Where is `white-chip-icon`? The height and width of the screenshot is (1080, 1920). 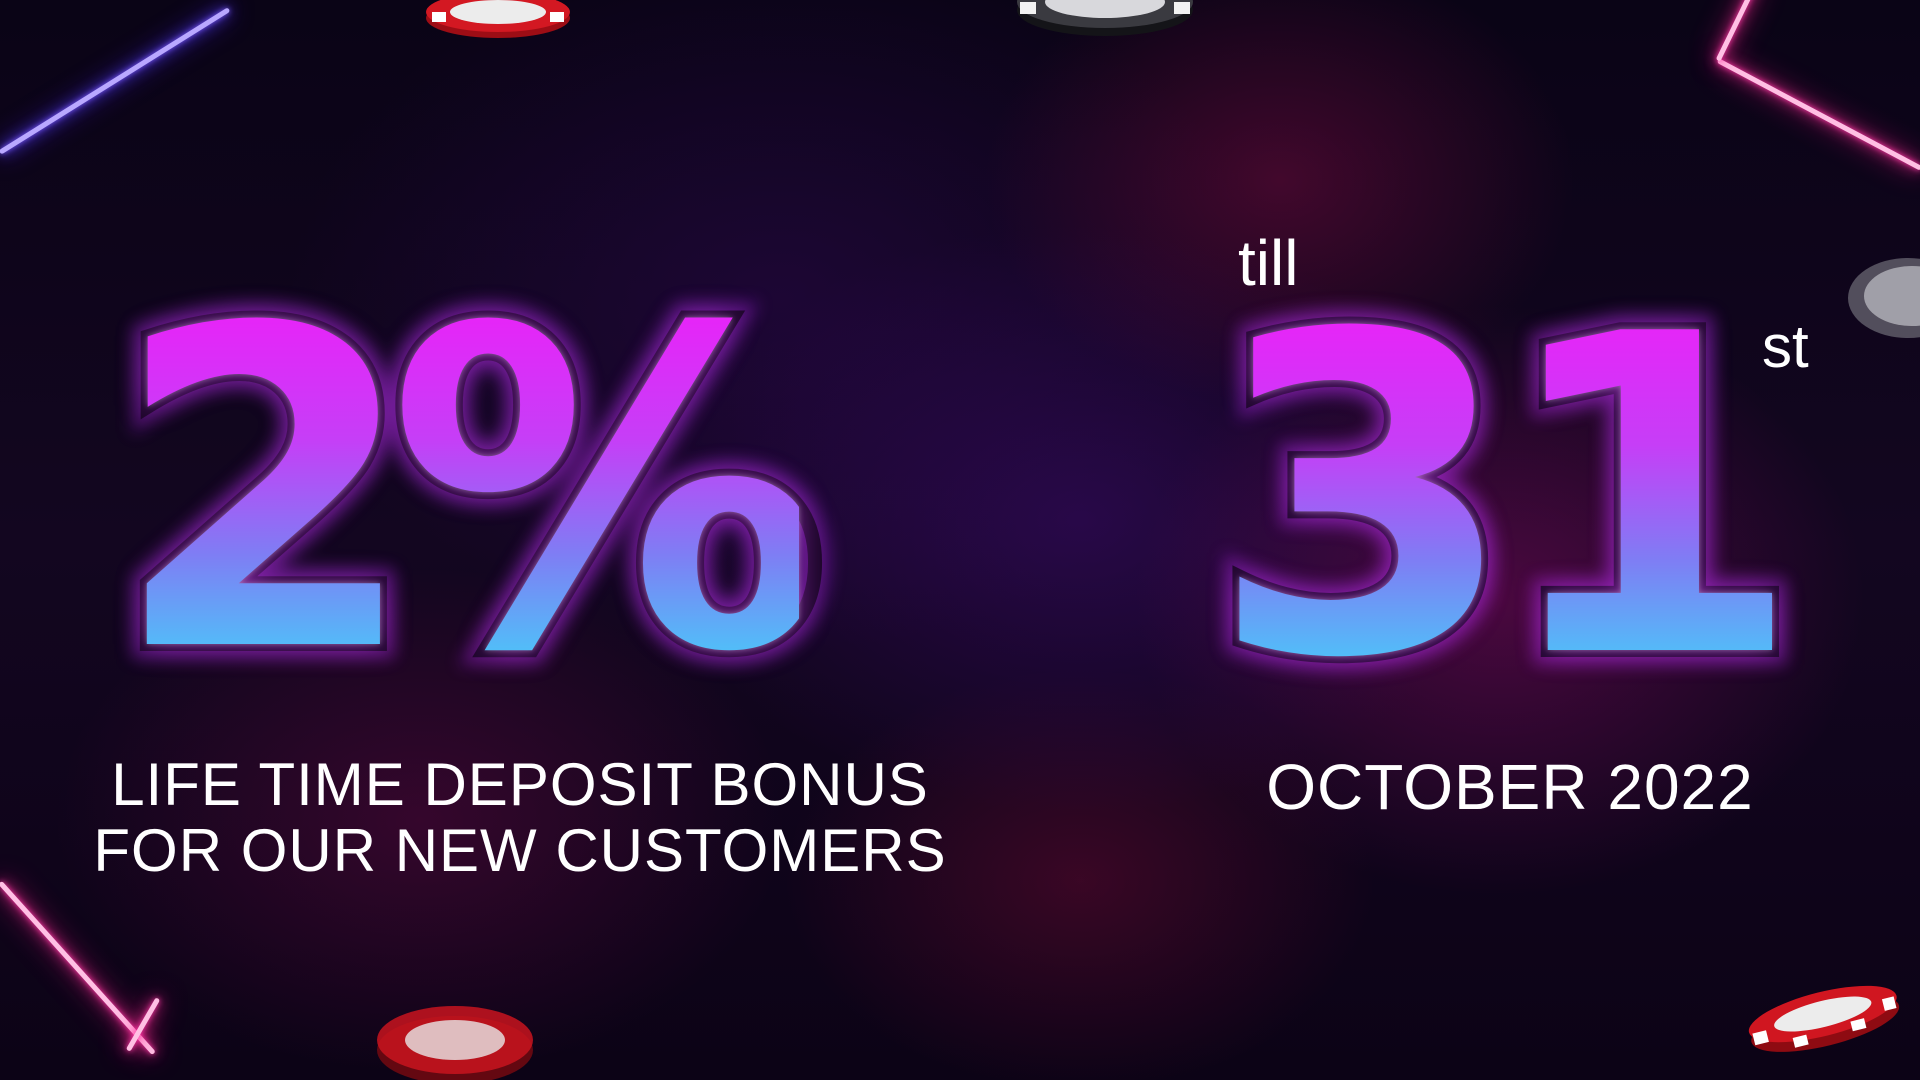
white-chip-icon is located at coordinates (1884, 298).